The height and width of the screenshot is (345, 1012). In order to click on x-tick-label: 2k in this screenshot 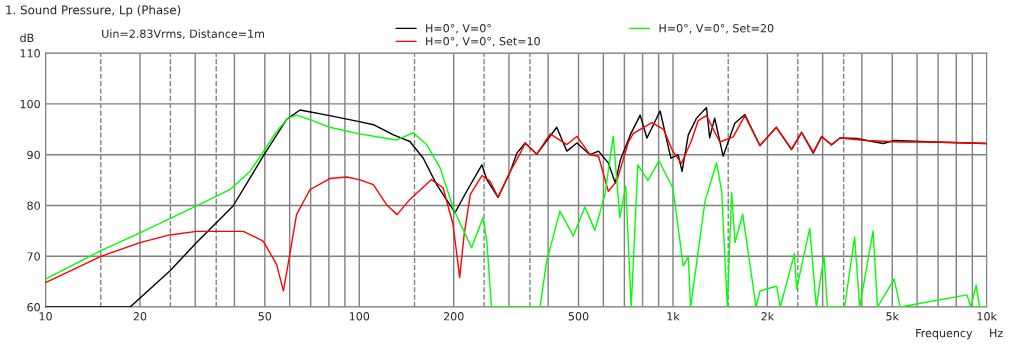, I will do `click(768, 316)`.